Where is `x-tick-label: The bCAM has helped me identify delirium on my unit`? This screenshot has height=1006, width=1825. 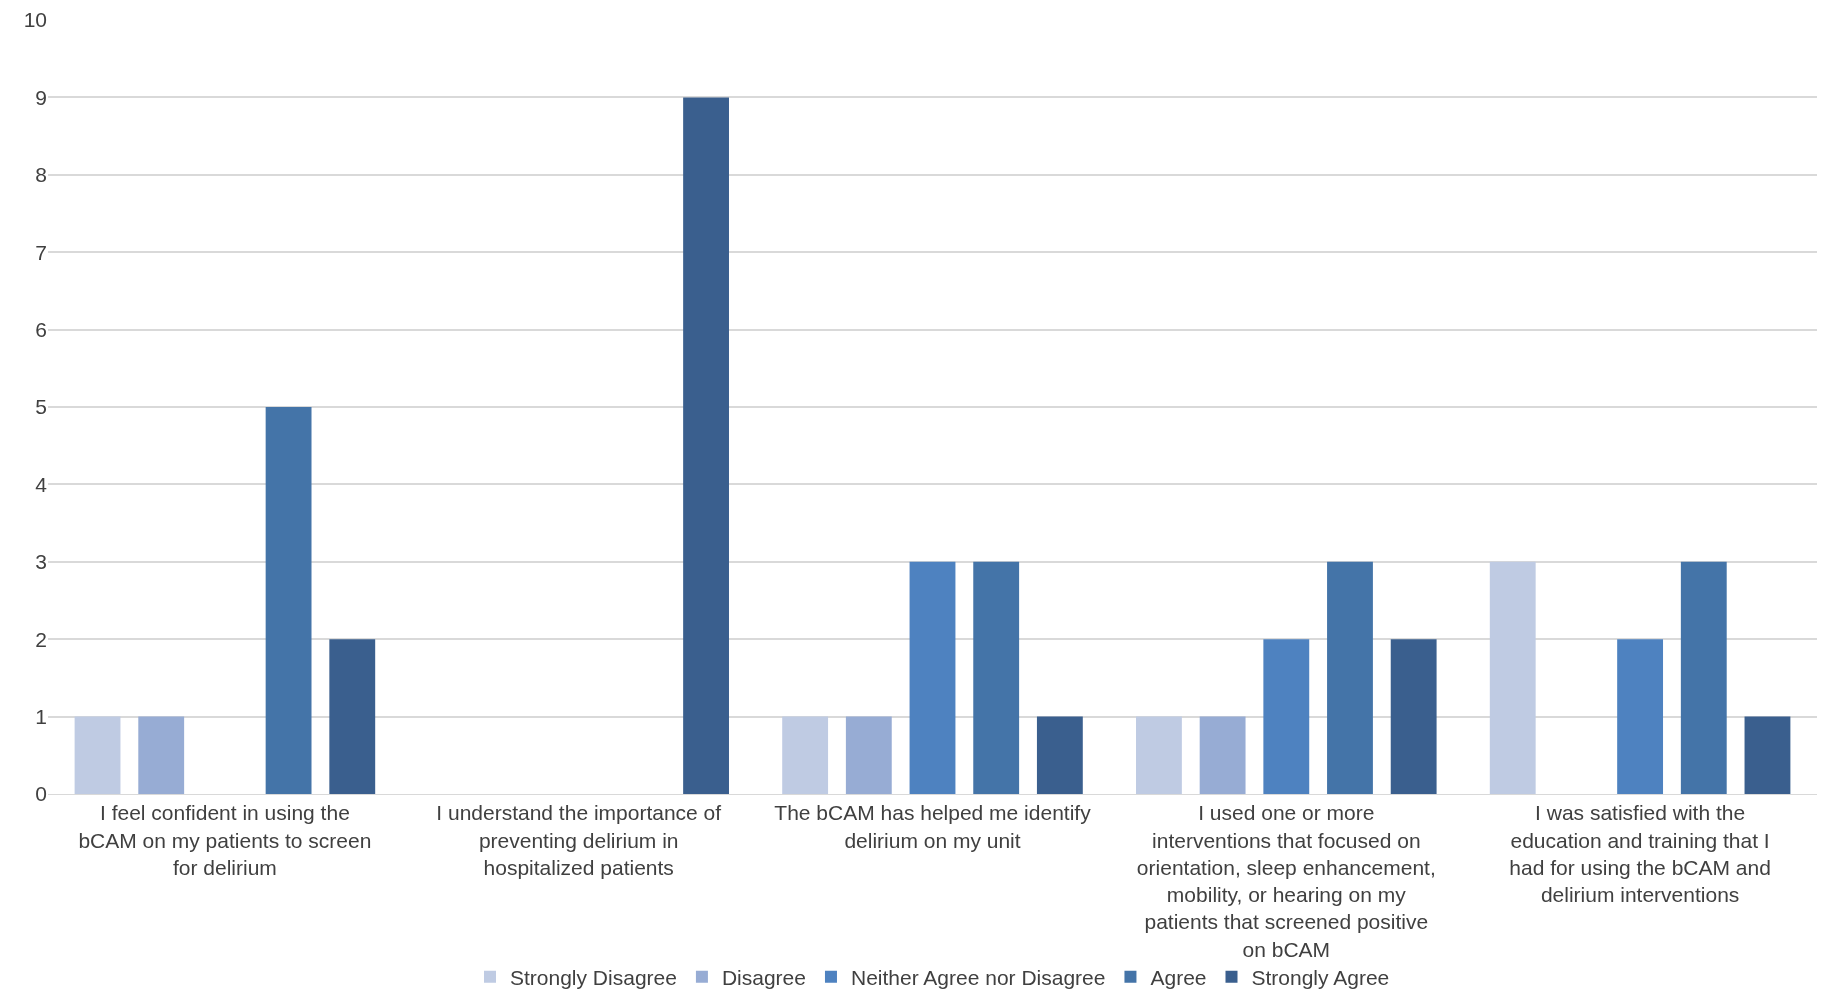 x-tick-label: The bCAM has helped me identify delirium on my unit is located at coordinates (933, 826).